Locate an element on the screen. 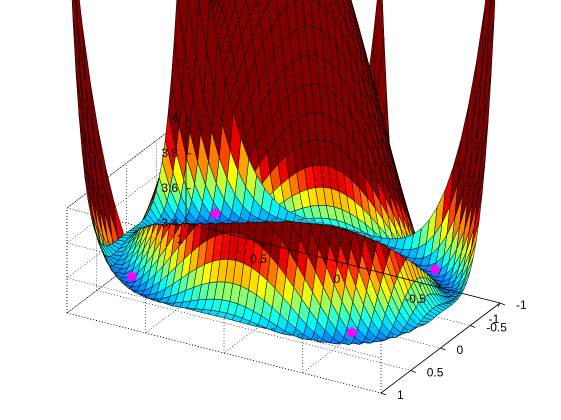 The image size is (561, 420). z-tick-label: 3.8 is located at coordinates (169, 153).